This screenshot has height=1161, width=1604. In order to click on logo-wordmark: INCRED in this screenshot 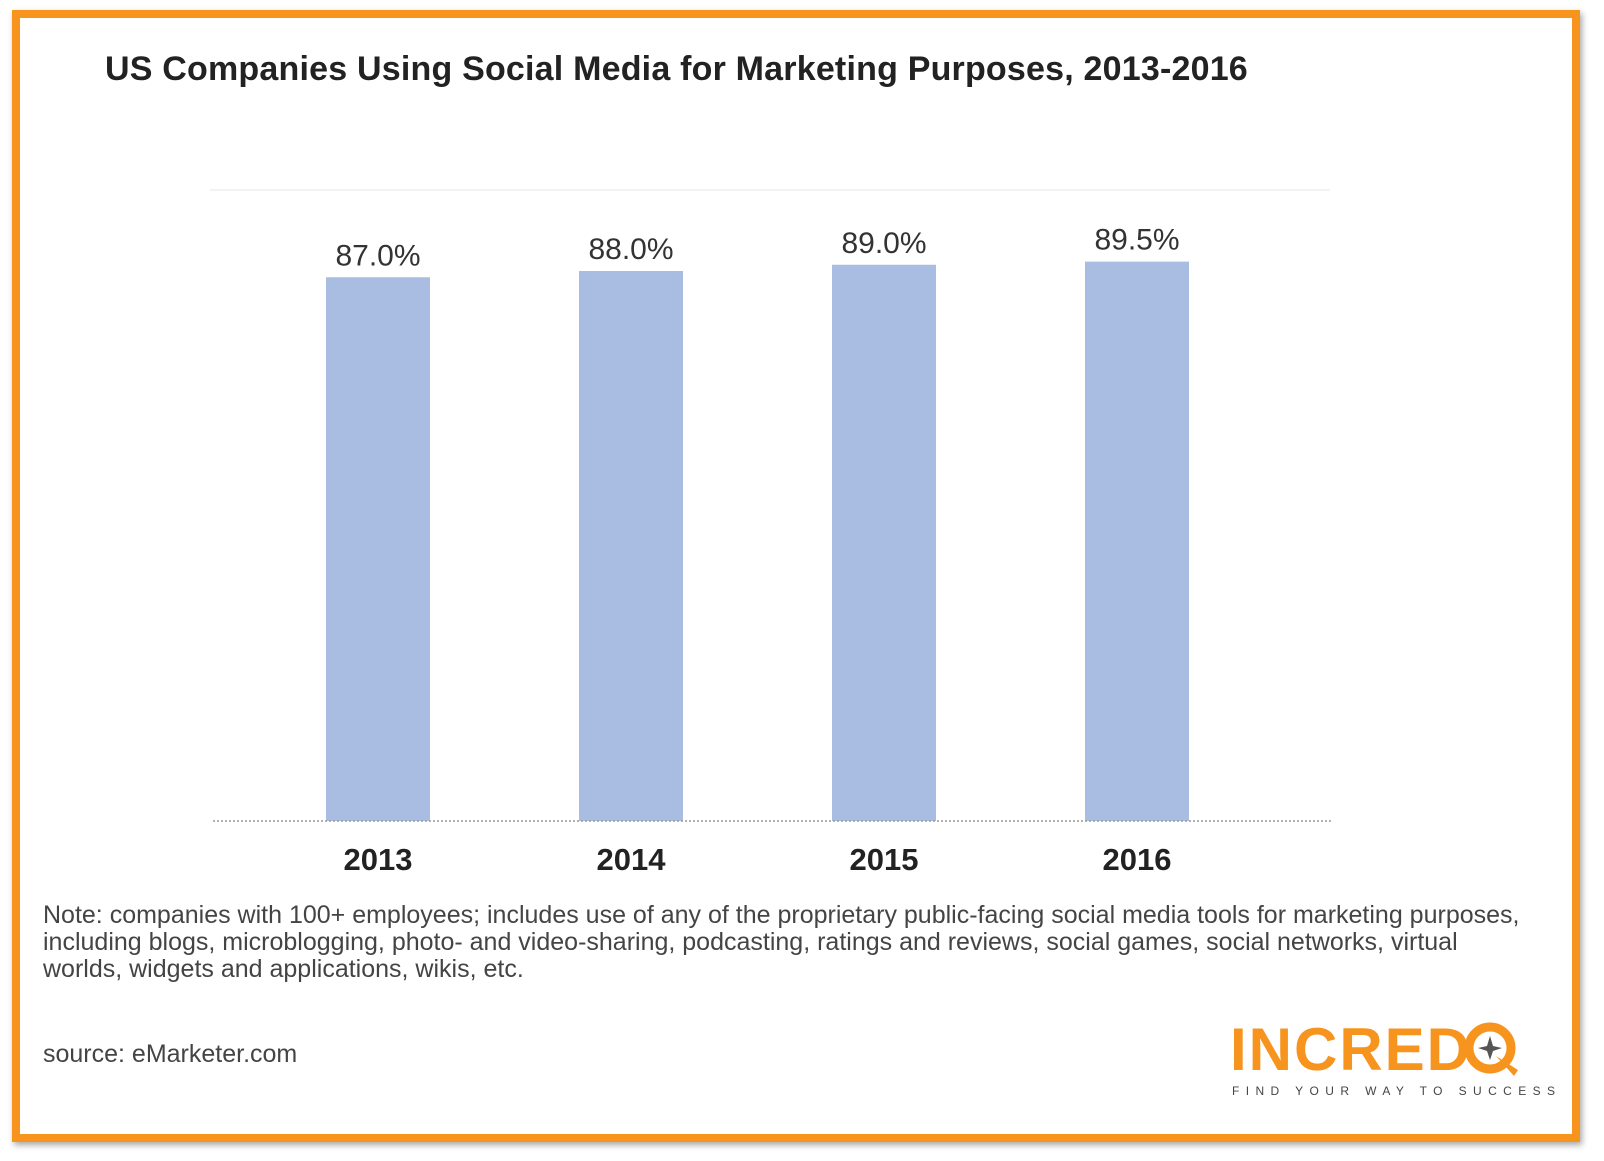, I will do `click(1351, 1049)`.